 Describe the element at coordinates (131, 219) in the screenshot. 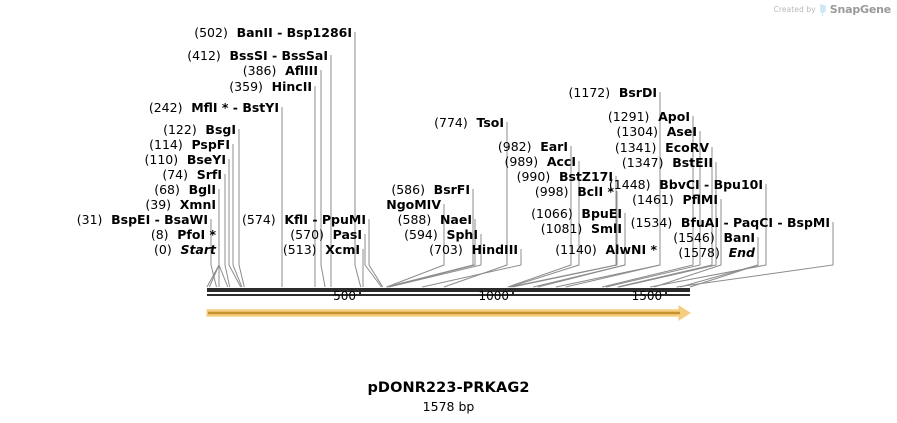

I see `site-enzyme-name: BspEI` at that location.